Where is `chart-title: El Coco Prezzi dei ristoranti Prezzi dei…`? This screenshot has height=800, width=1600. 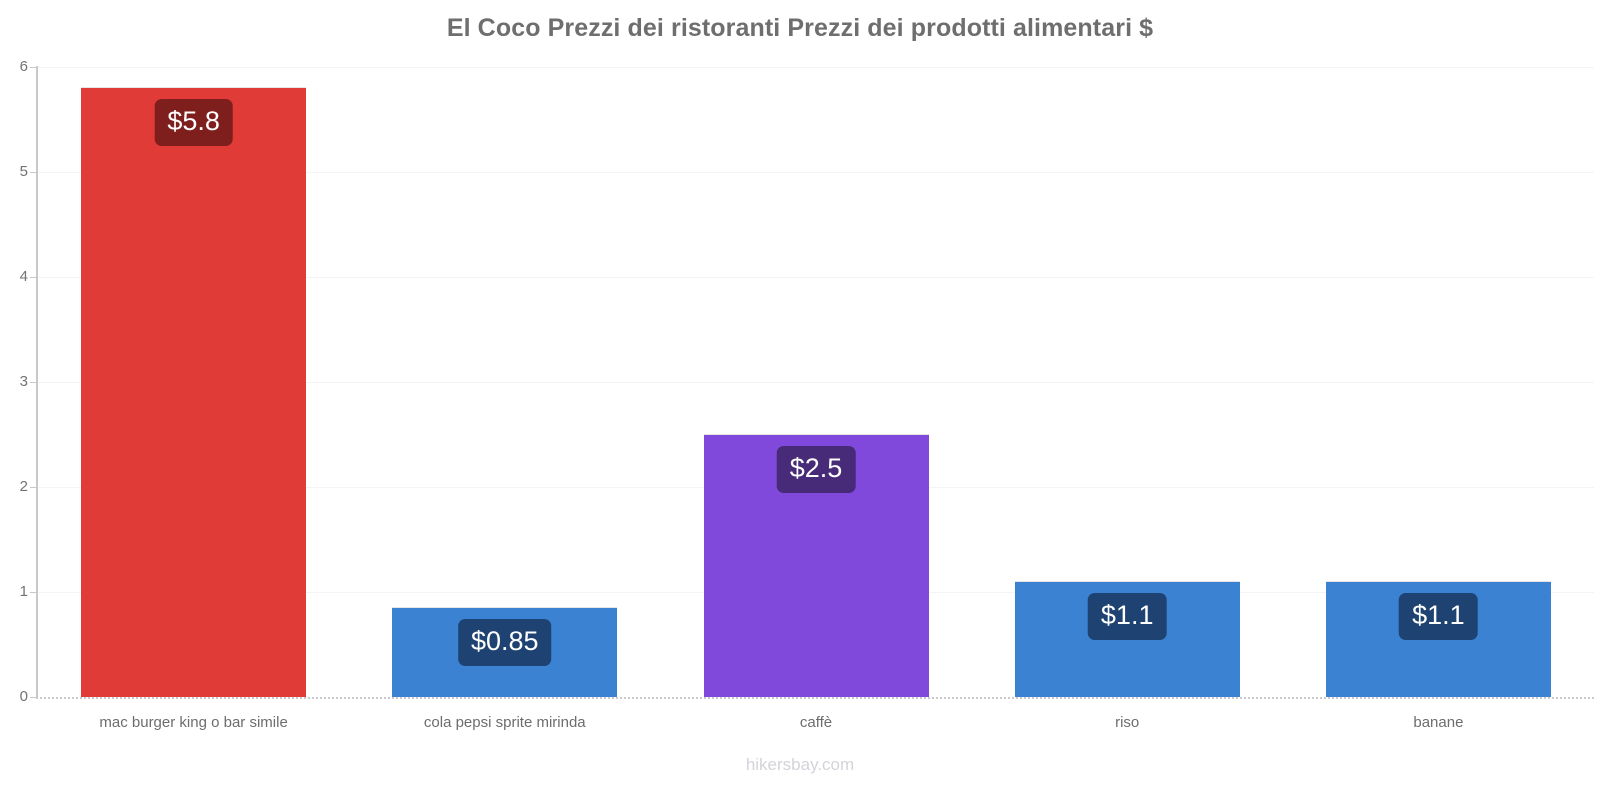
chart-title: El Coco Prezzi dei ristoranti Prezzi dei… is located at coordinates (800, 28).